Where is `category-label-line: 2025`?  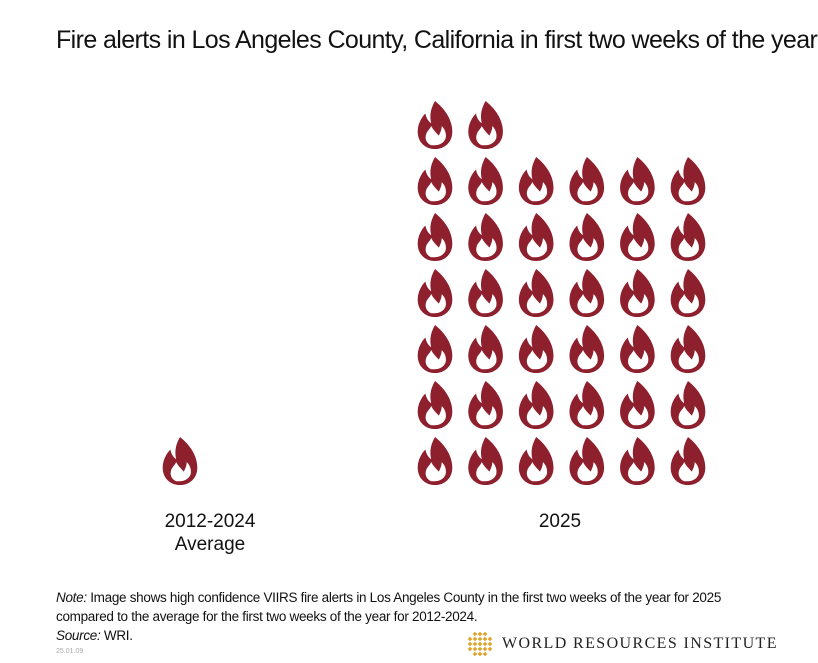 category-label-line: 2025 is located at coordinates (560, 521).